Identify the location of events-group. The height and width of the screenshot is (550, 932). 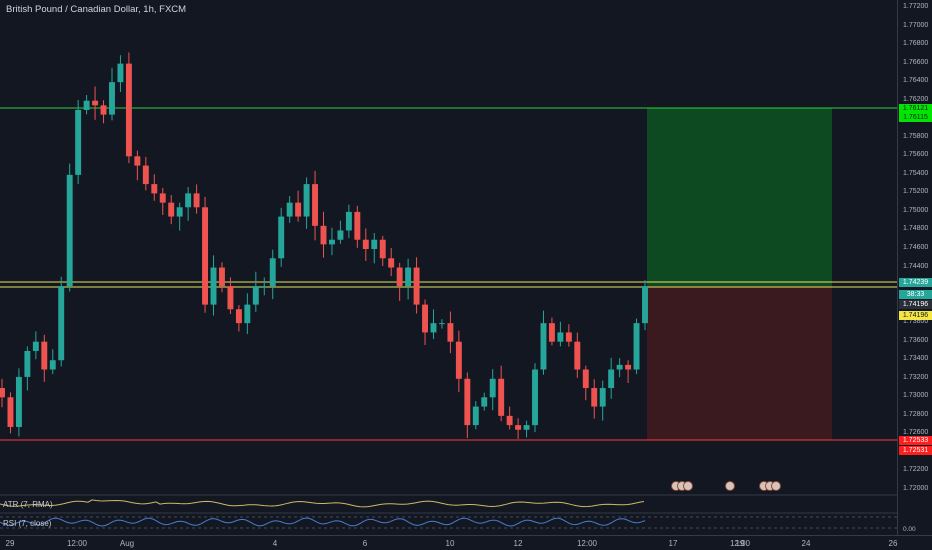
(726, 486).